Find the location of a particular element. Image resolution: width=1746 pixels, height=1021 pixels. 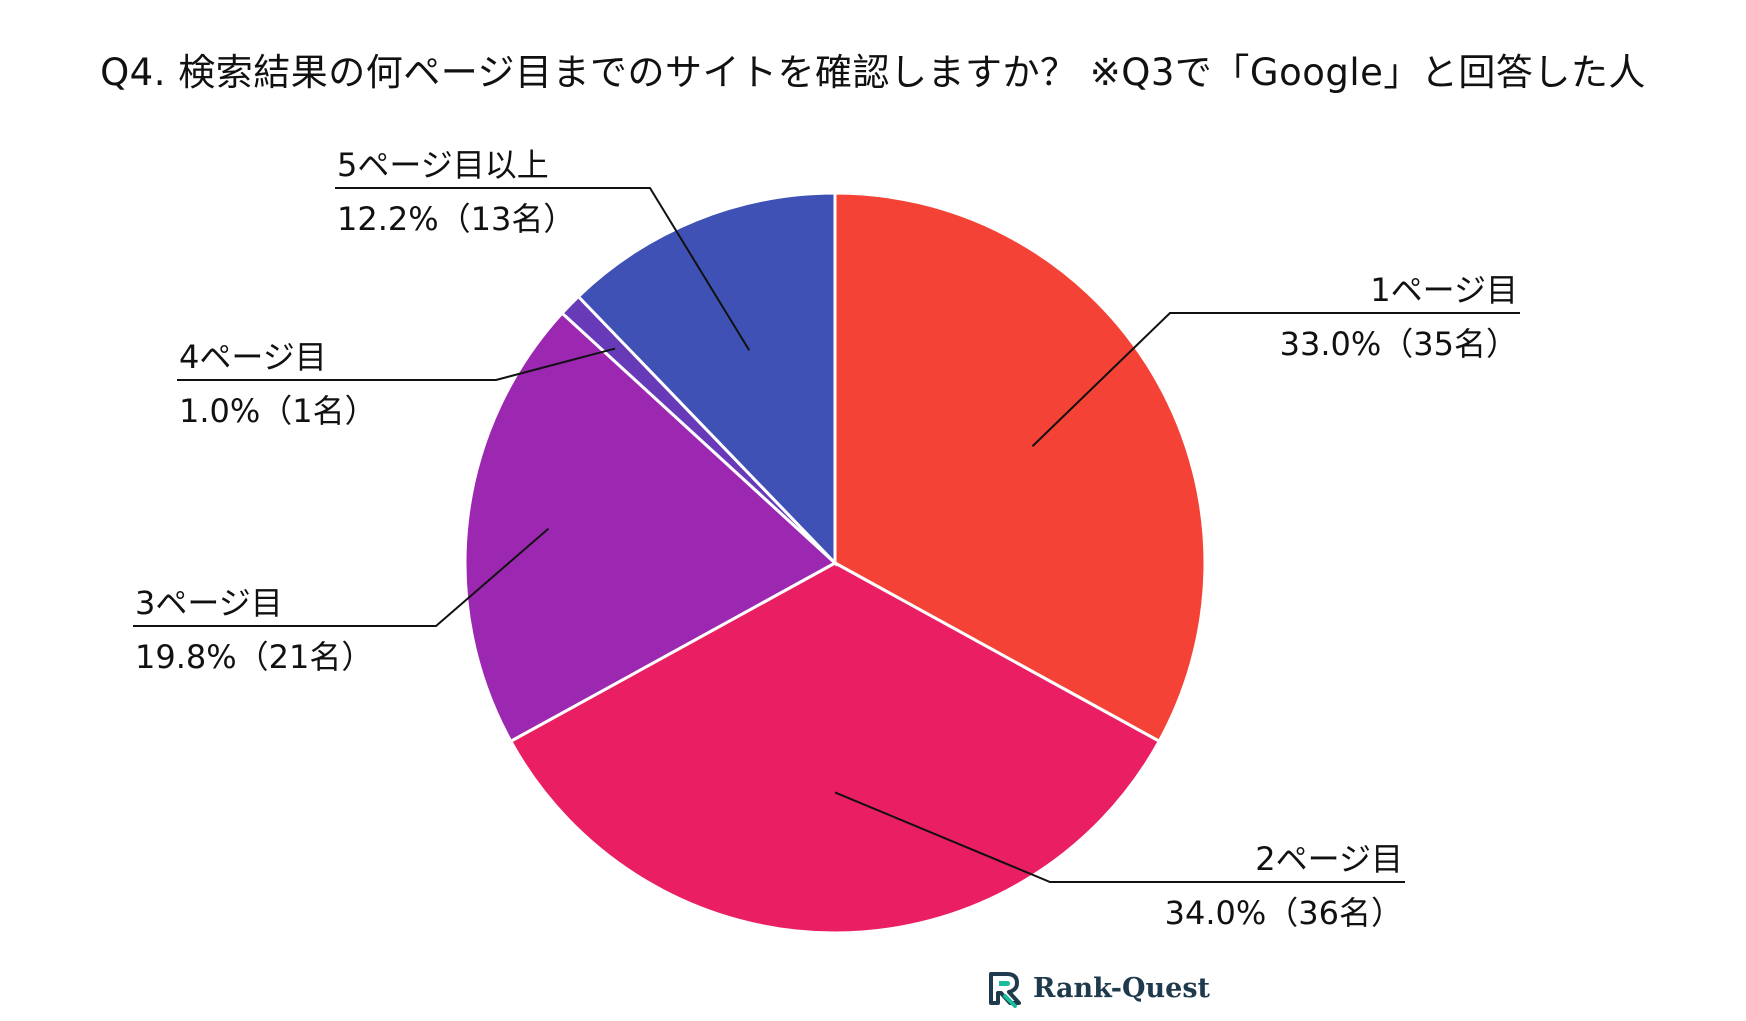

slice-value-3: 19.8%（21名） is located at coordinates (254, 657).